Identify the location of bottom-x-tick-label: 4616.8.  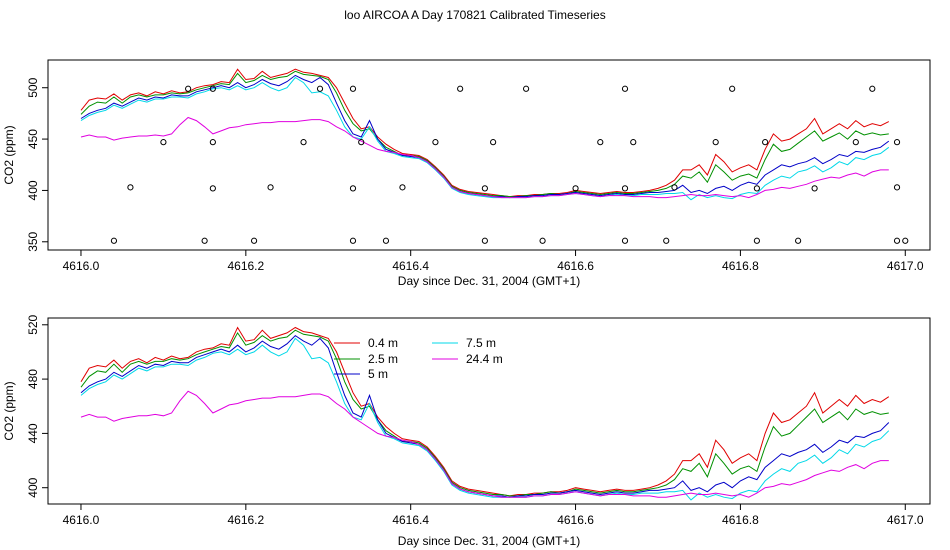
(740, 520).